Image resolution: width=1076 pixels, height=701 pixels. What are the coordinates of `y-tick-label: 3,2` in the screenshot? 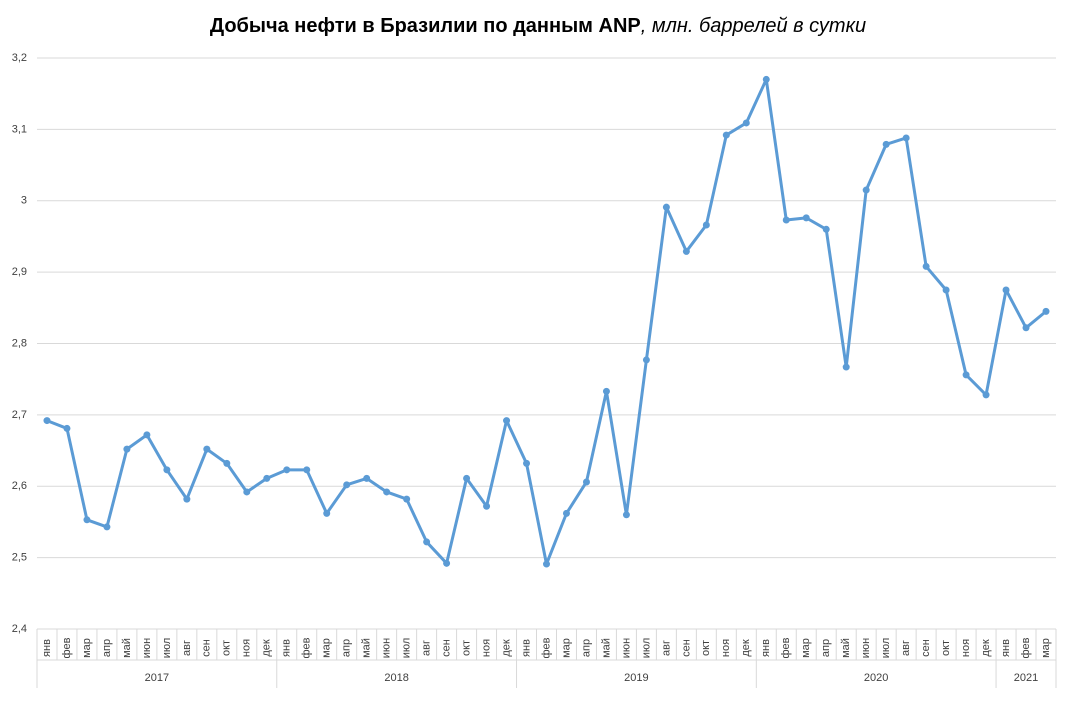 It's located at (19, 58).